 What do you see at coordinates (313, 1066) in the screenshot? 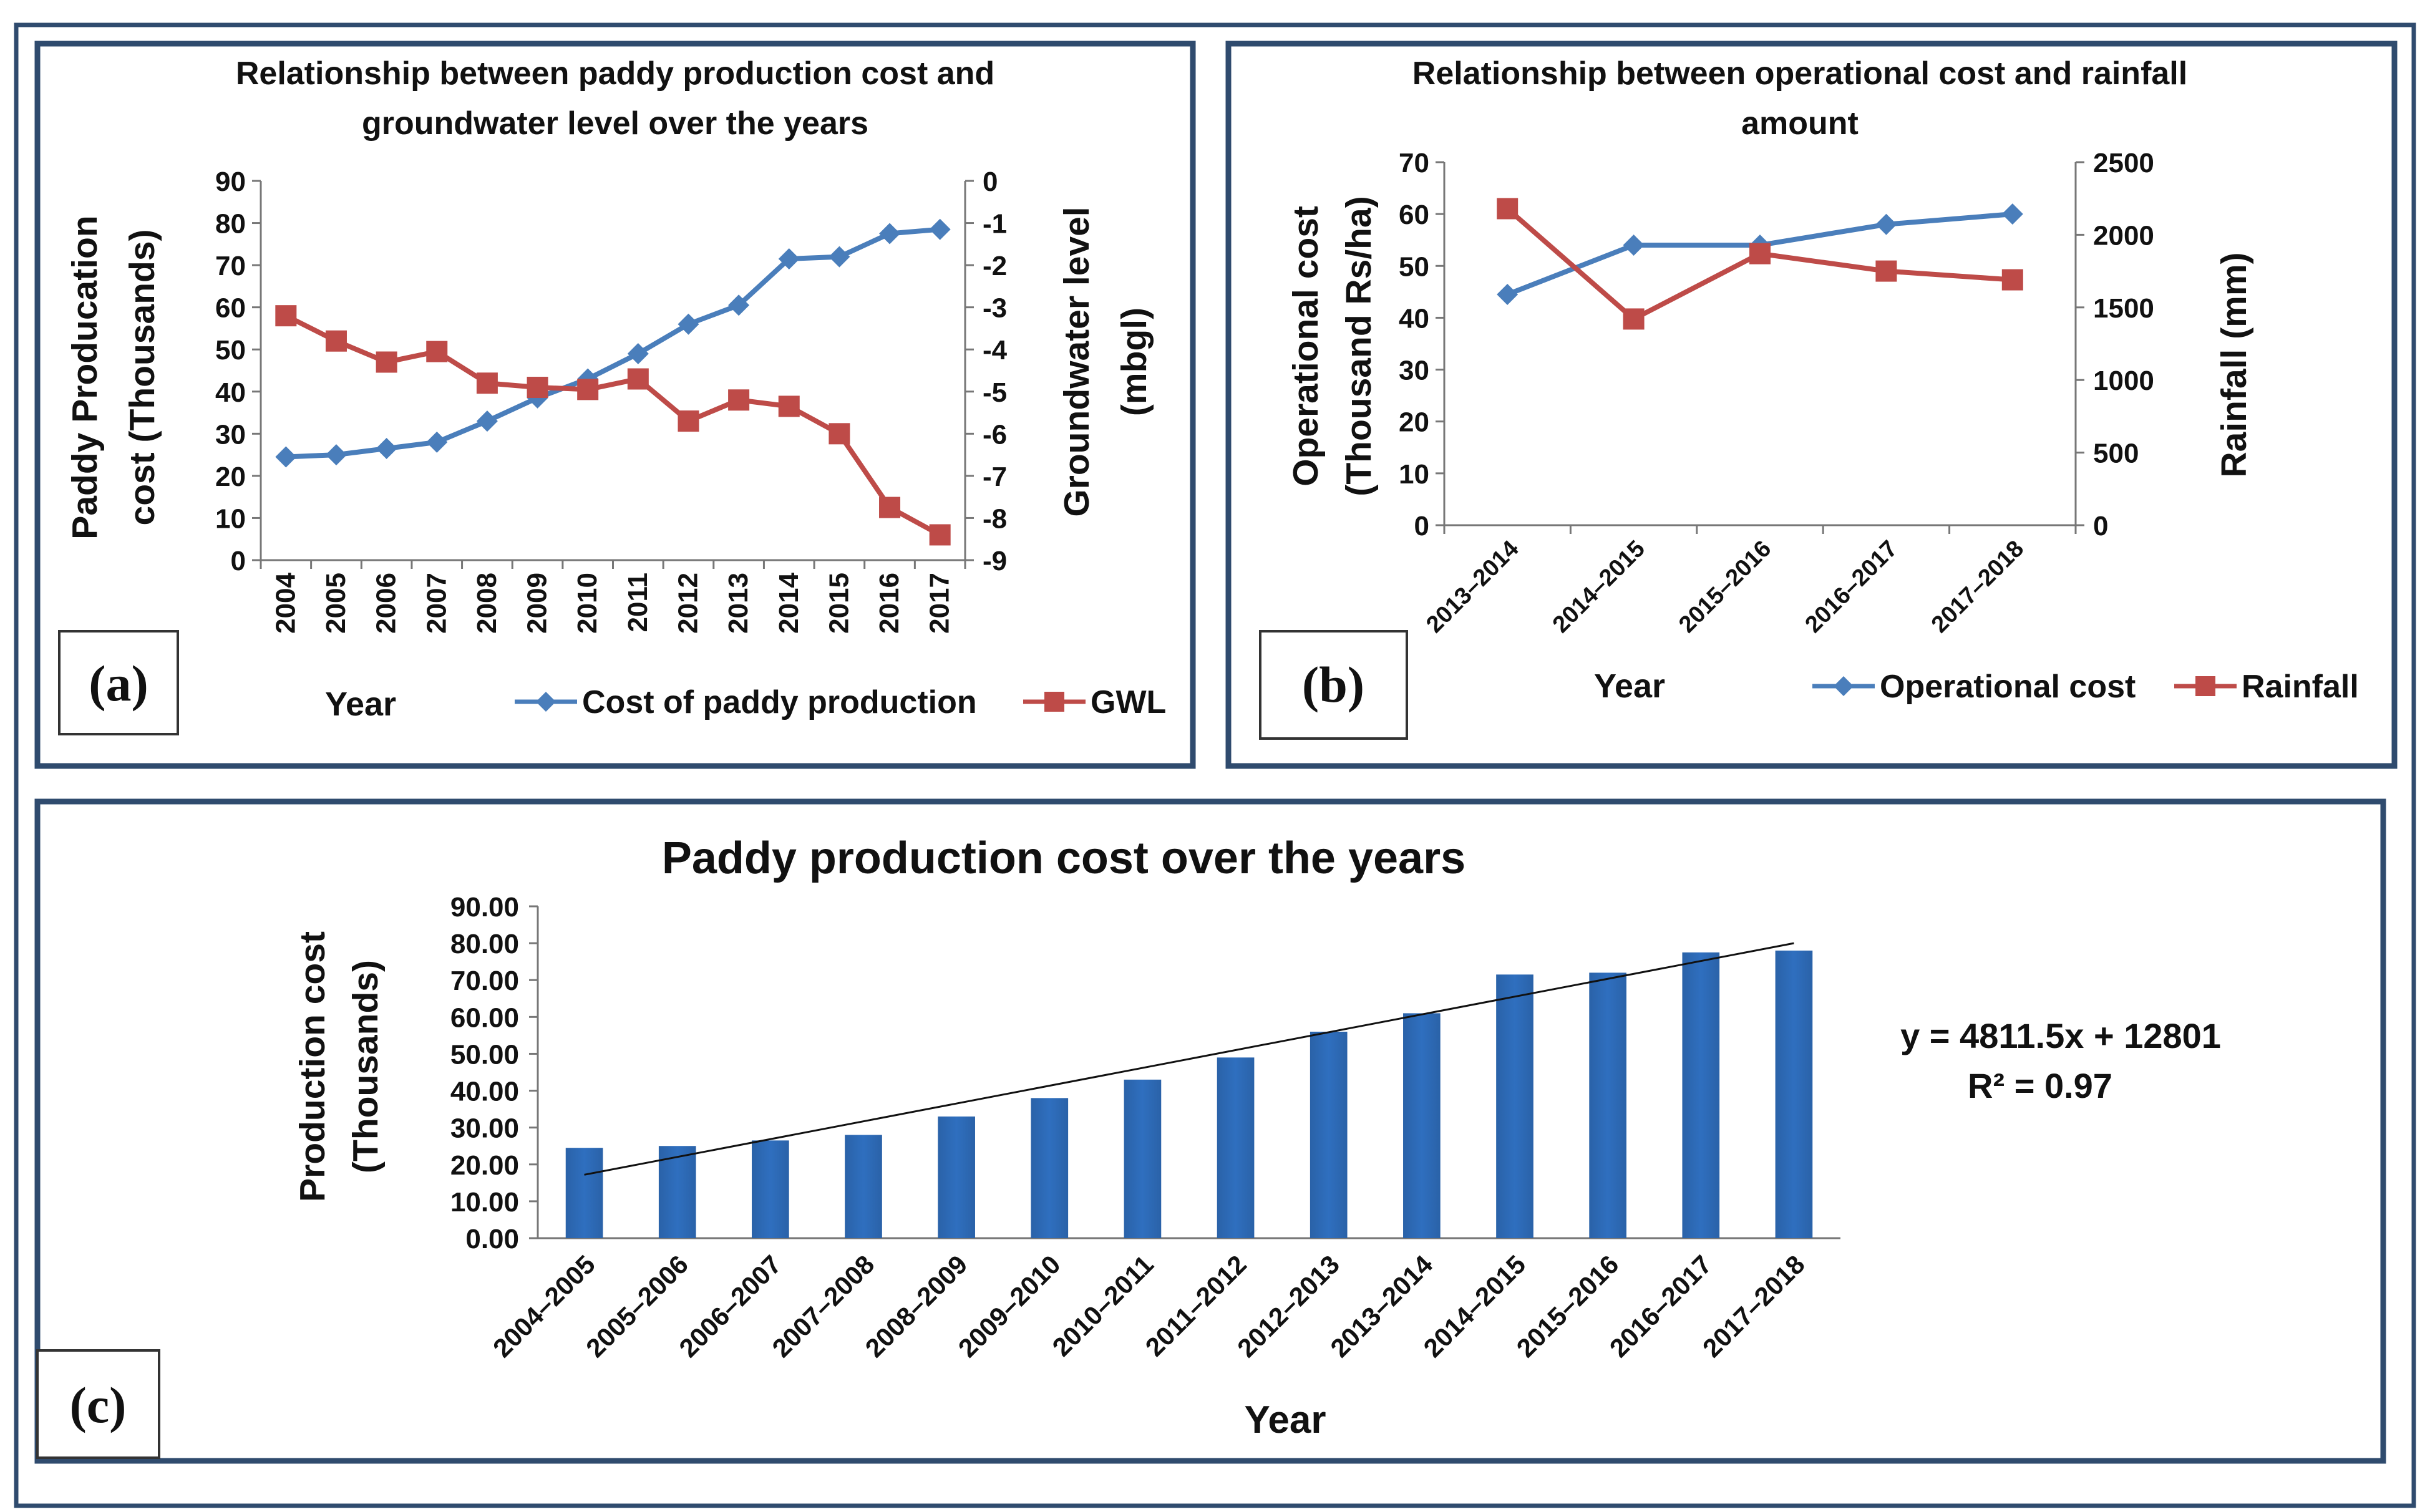
I see `panel-c-ylabel-line1: Production cost` at bounding box center [313, 1066].